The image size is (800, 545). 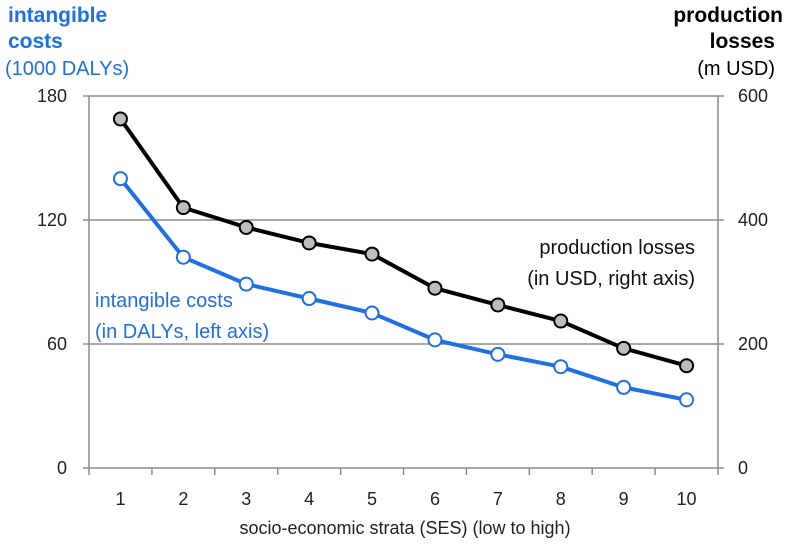 I want to click on right-tick-labels: 0 200 400 600, so click(x=753, y=282).